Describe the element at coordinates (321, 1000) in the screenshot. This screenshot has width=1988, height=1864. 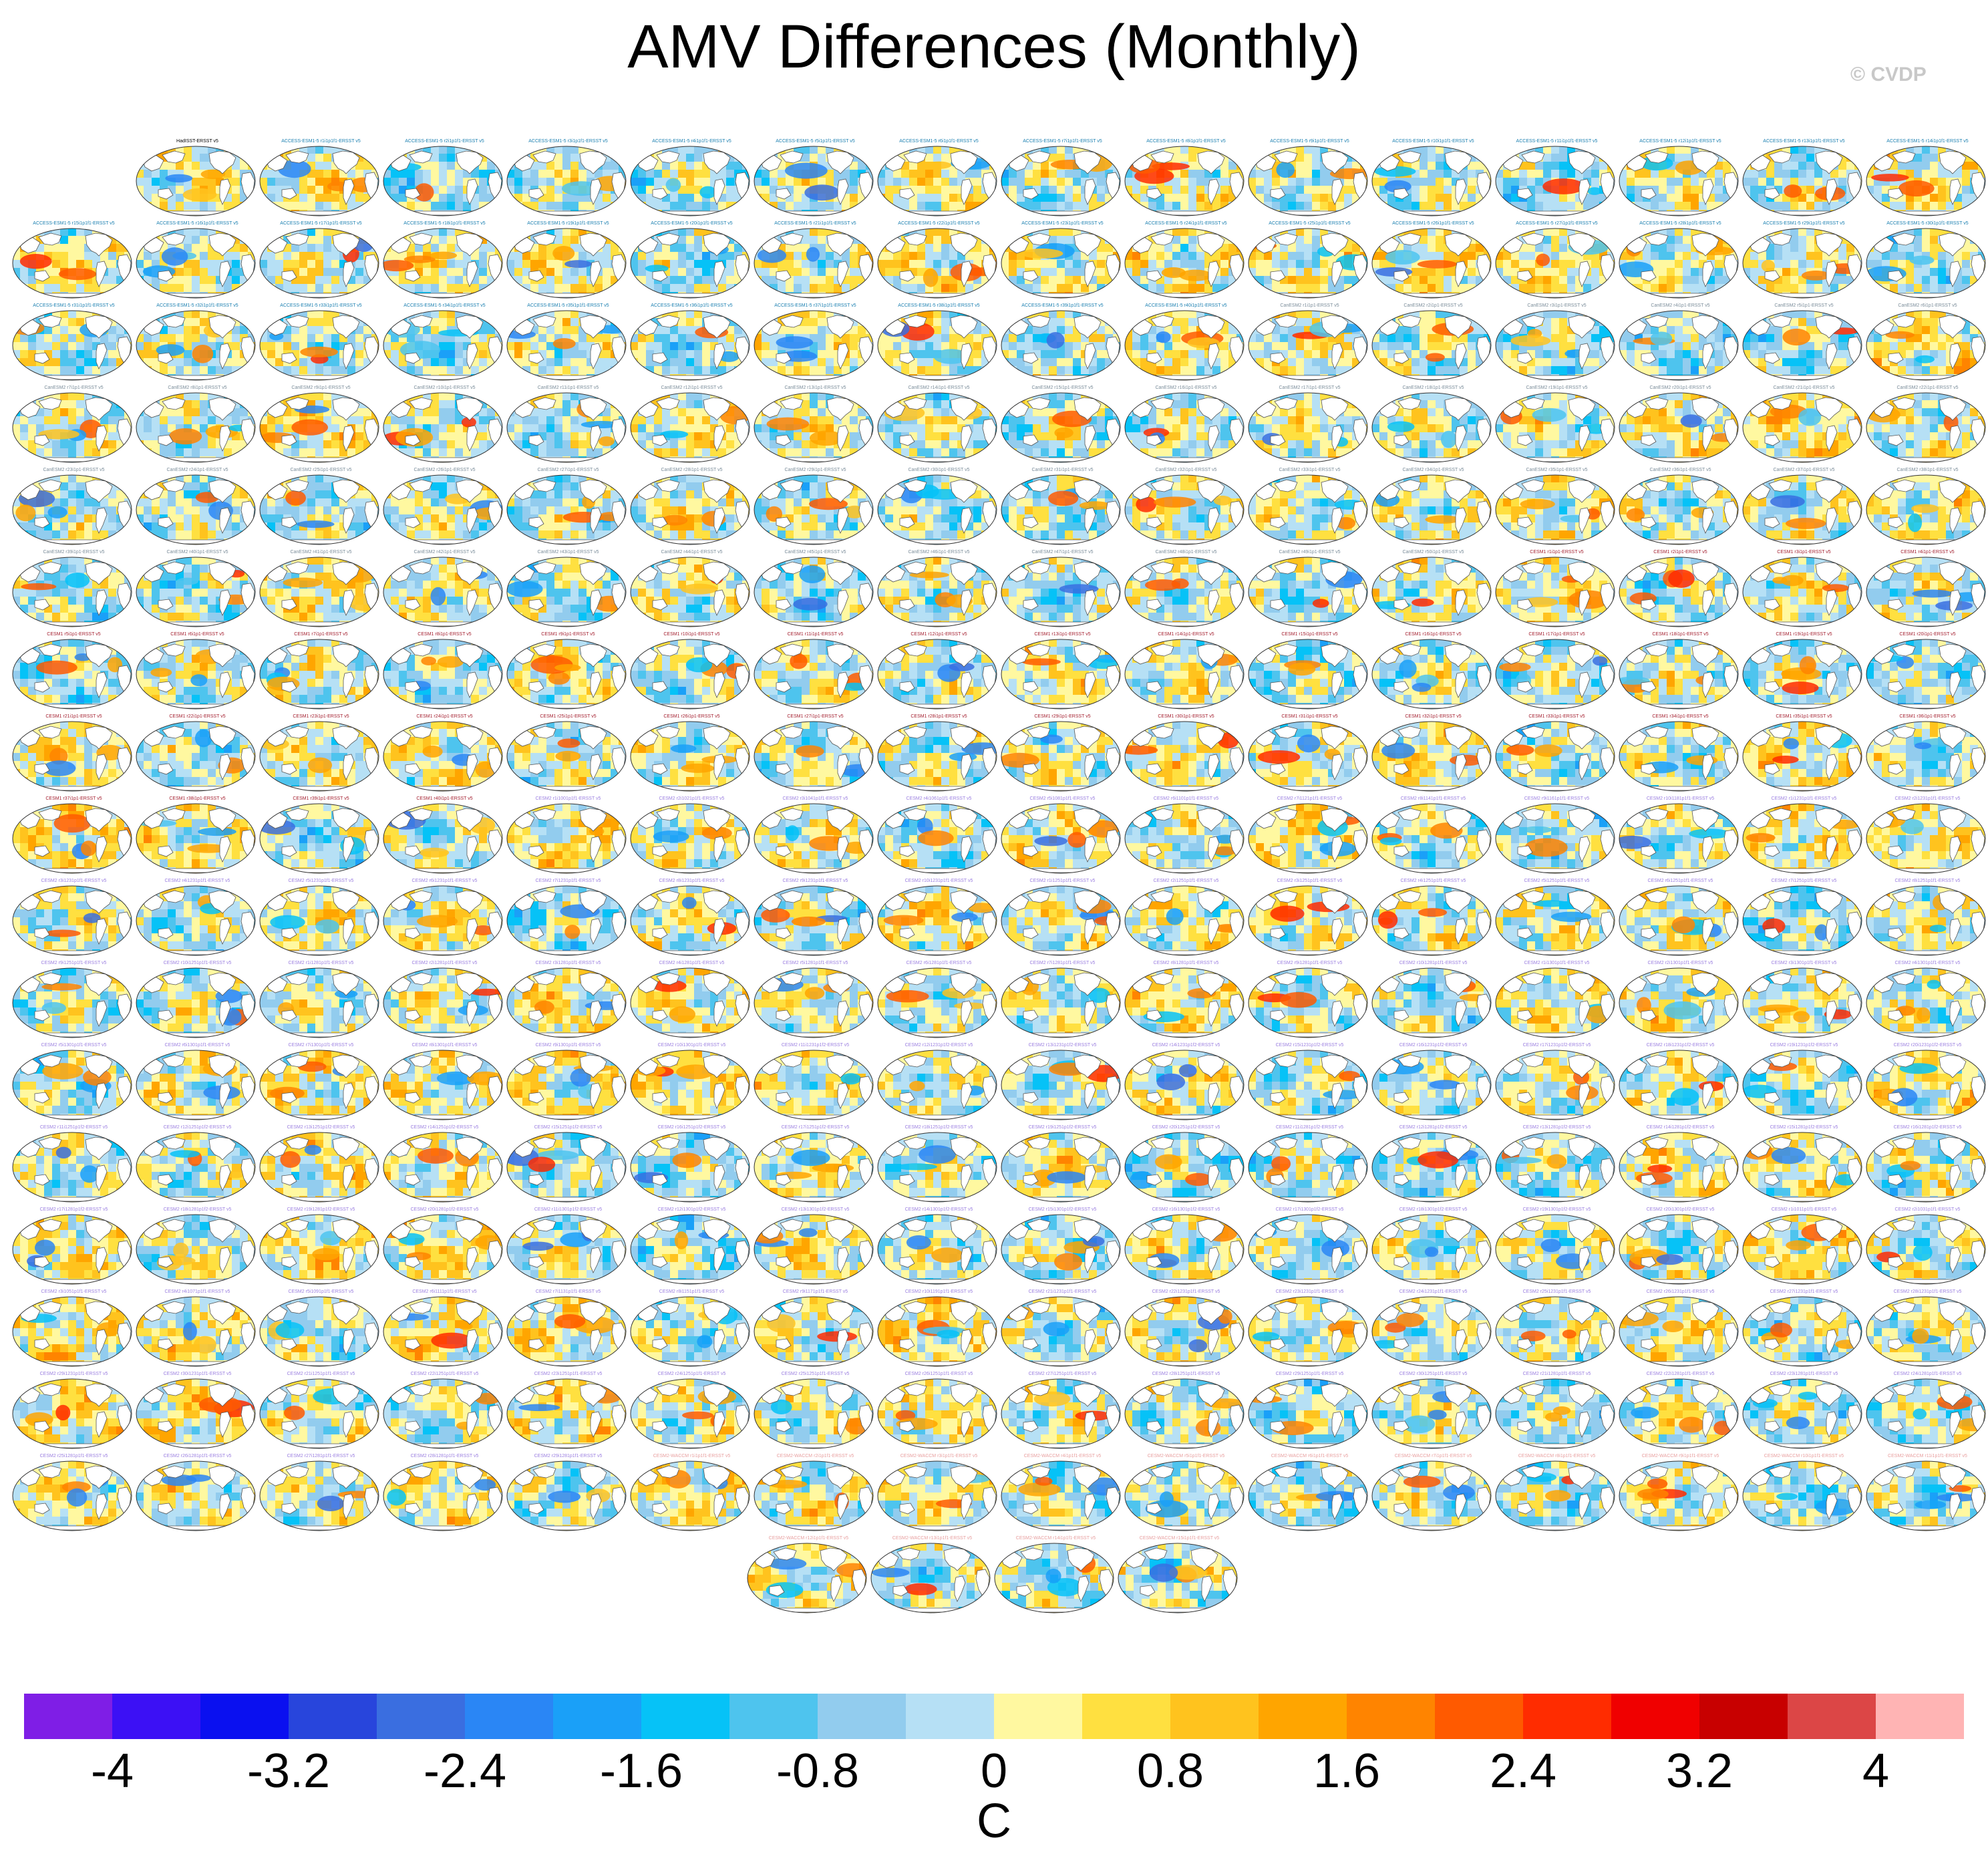
I see `map-panel: CESM2 r1i1281p1f1-ERSST v5` at that location.